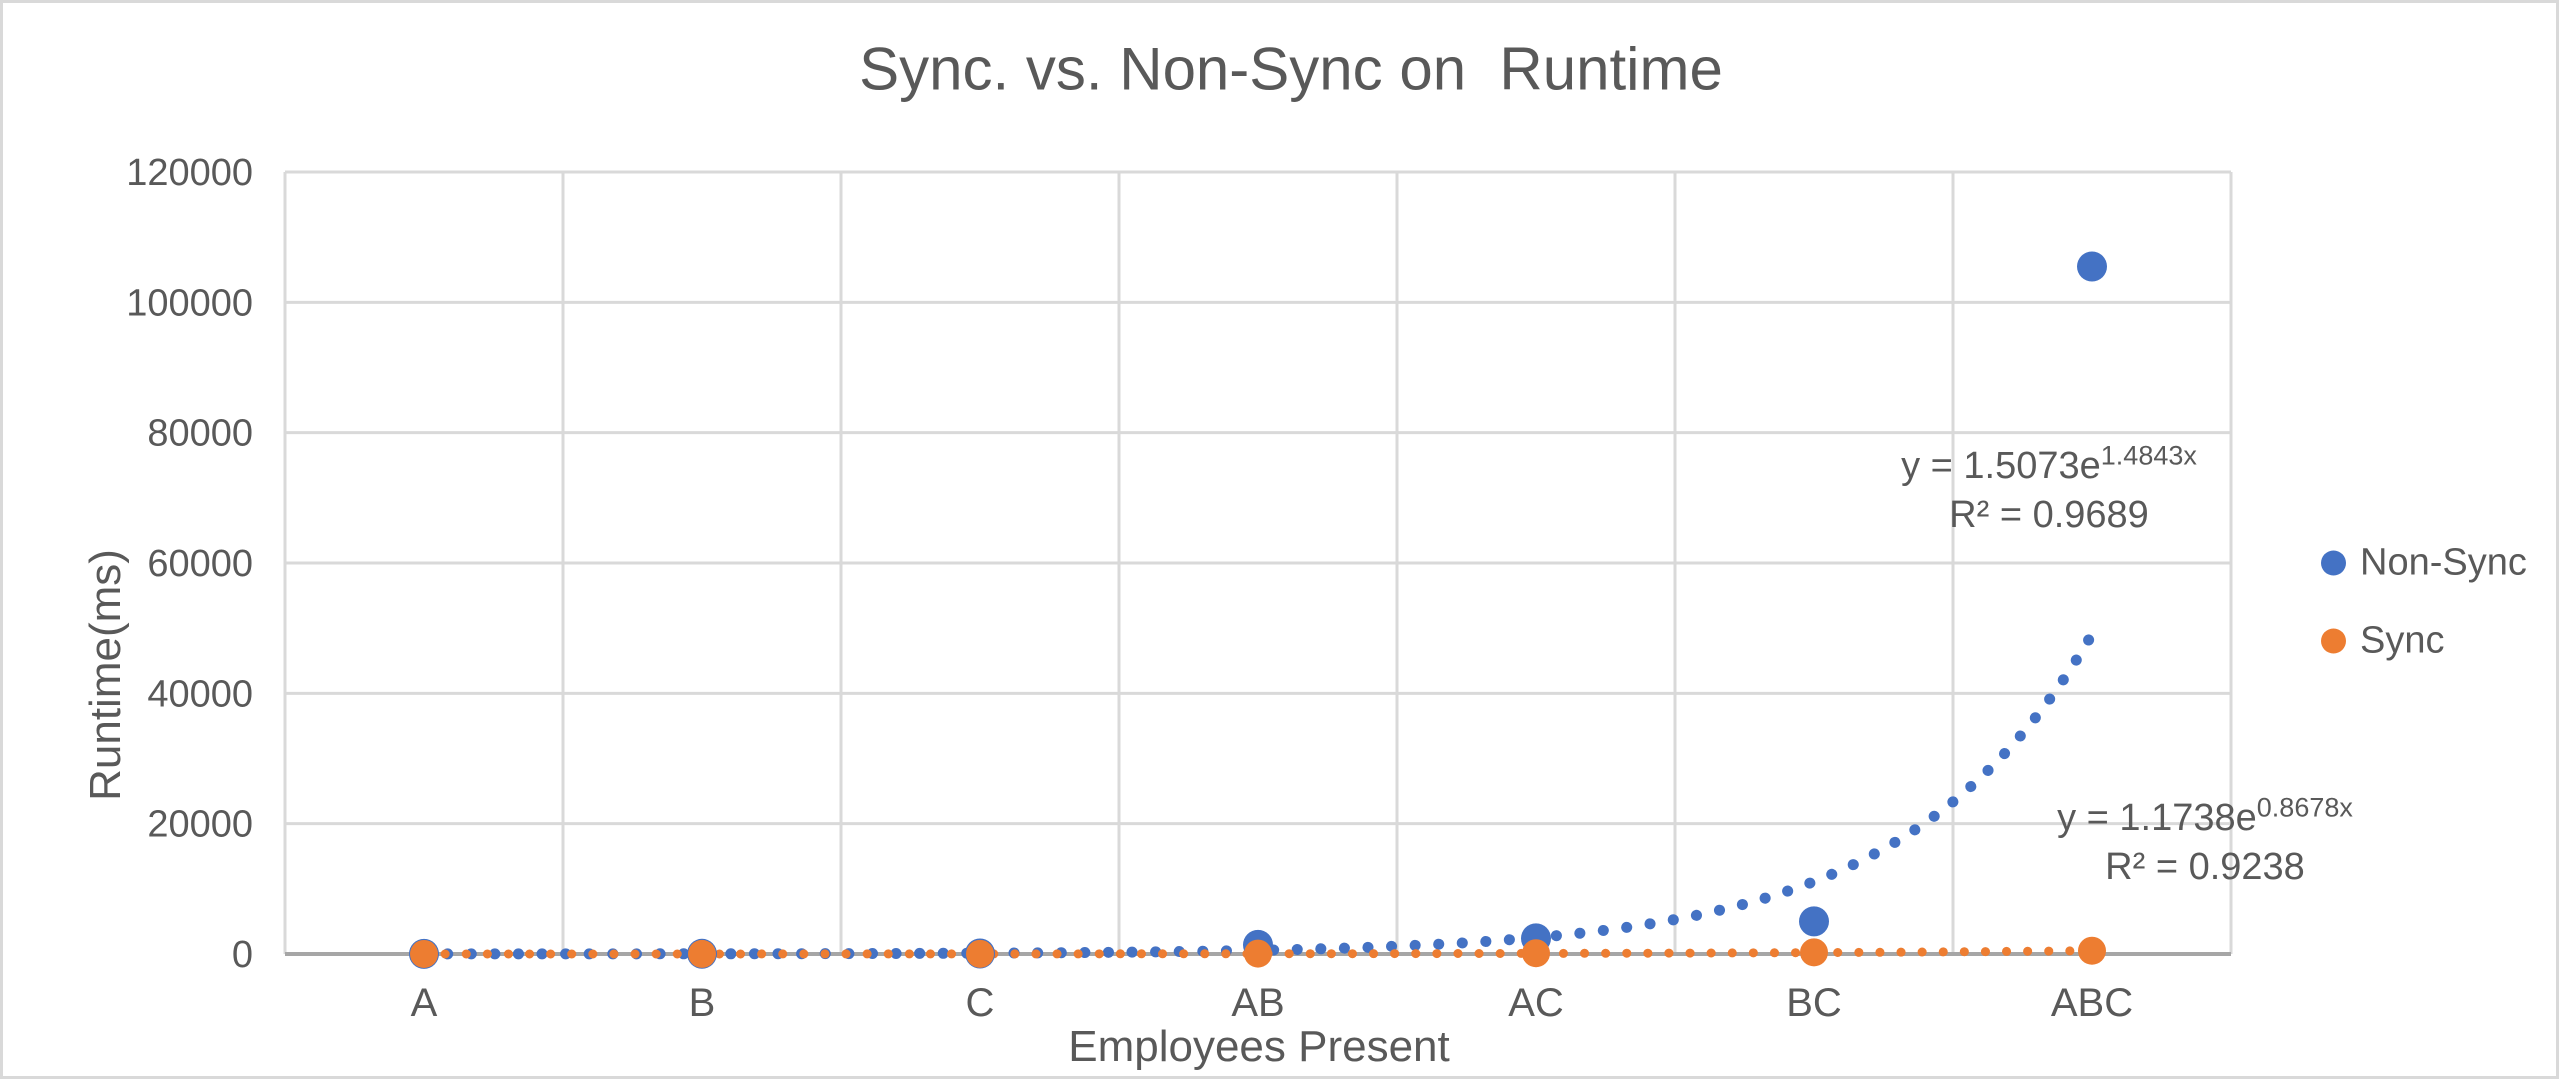 The height and width of the screenshot is (1079, 2559). Describe the element at coordinates (200, 564) in the screenshot. I see `y-tick-label: 60000` at that location.